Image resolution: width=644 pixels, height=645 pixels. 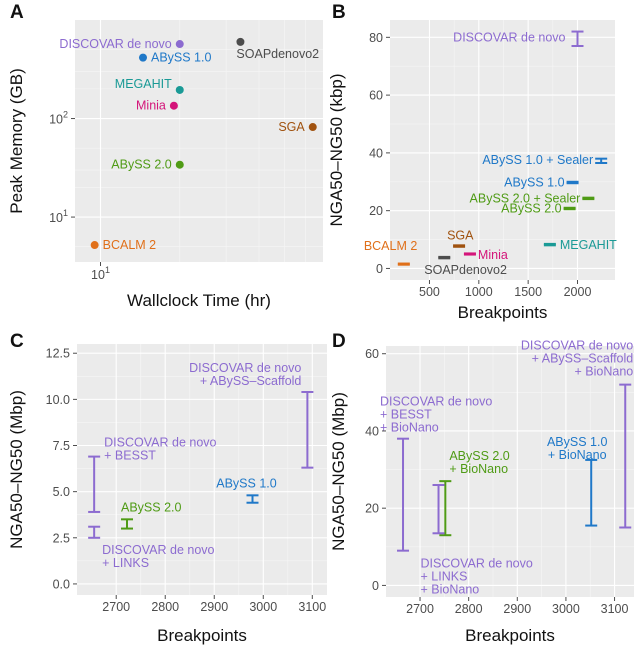 What do you see at coordinates (16, 140) in the screenshot?
I see `y-axis-title: Peak Memory (GB)` at bounding box center [16, 140].